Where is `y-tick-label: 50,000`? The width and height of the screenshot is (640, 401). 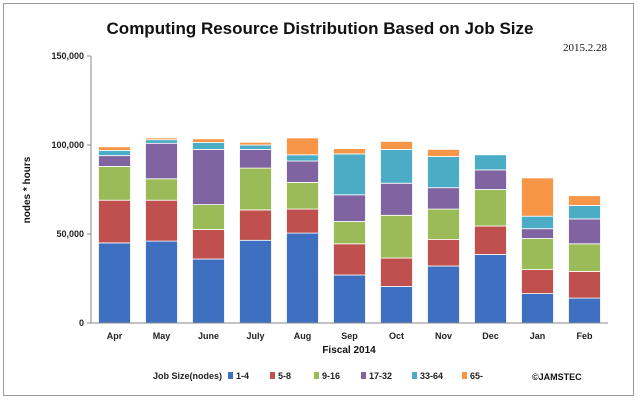
y-tick-label: 50,000 is located at coordinates (70, 234).